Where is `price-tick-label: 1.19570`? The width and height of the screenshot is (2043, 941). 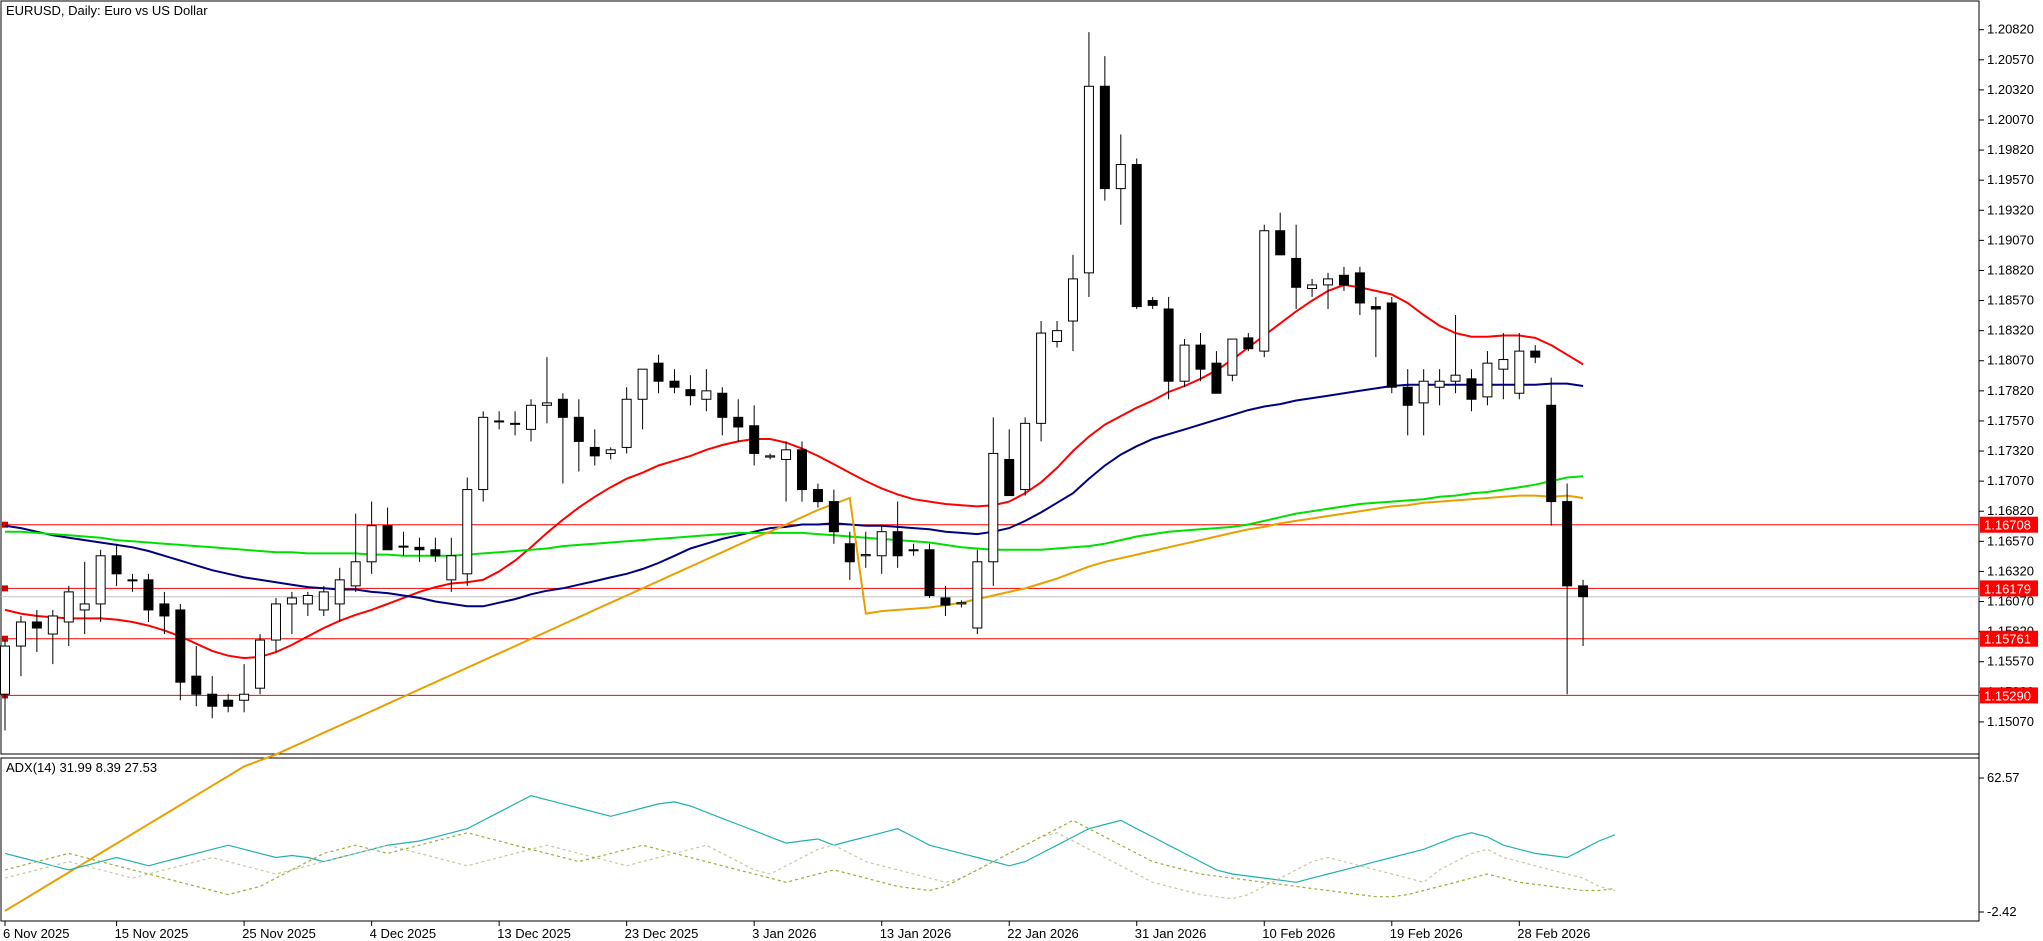 price-tick-label: 1.19570 is located at coordinates (2010, 179).